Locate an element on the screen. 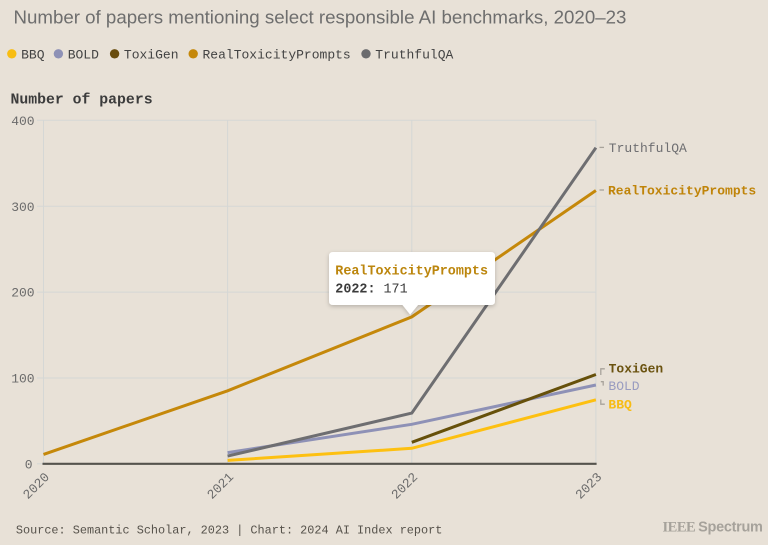  svg-text: 2022: 171 is located at coordinates (371, 289).